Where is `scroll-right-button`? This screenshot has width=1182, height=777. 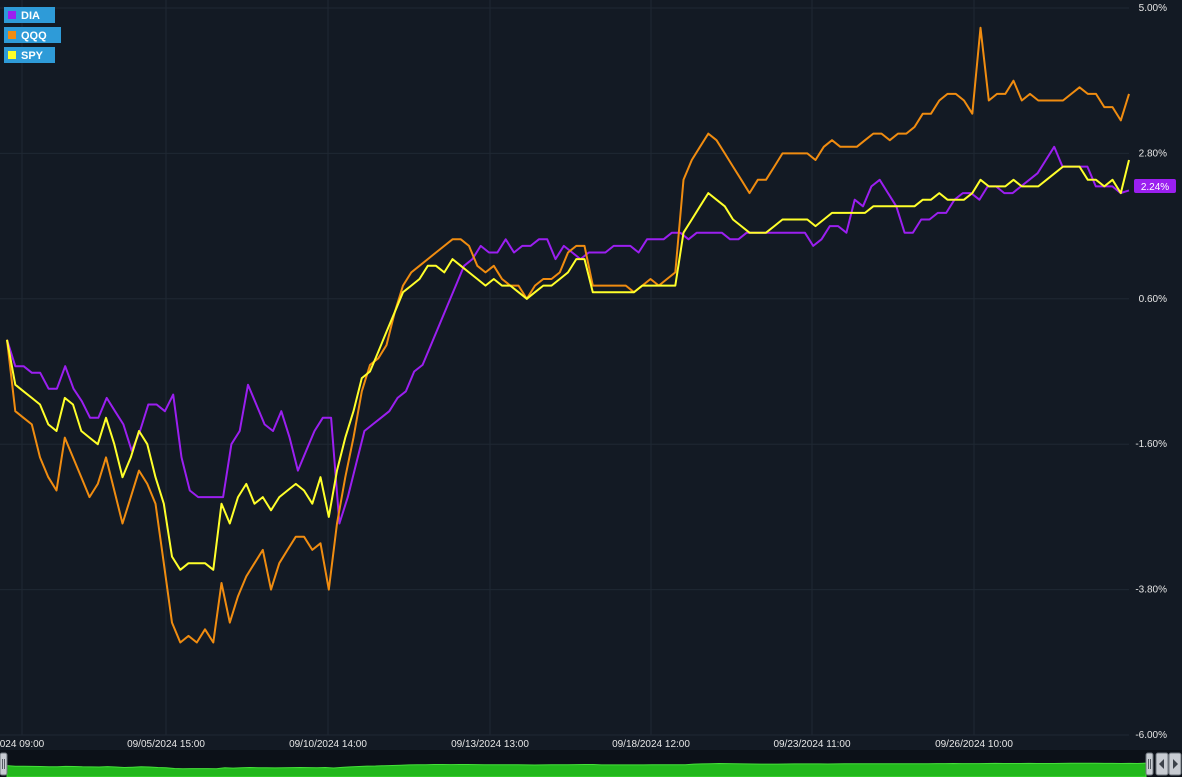 scroll-right-button is located at coordinates (1175, 764).